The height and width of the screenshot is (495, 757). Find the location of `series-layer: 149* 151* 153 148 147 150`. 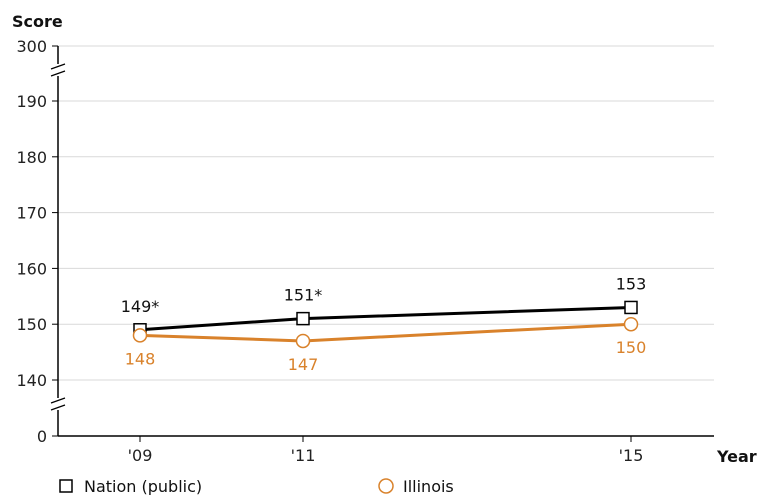

series-layer: 149* 151* 153 148 147 150 is located at coordinates (384, 323).